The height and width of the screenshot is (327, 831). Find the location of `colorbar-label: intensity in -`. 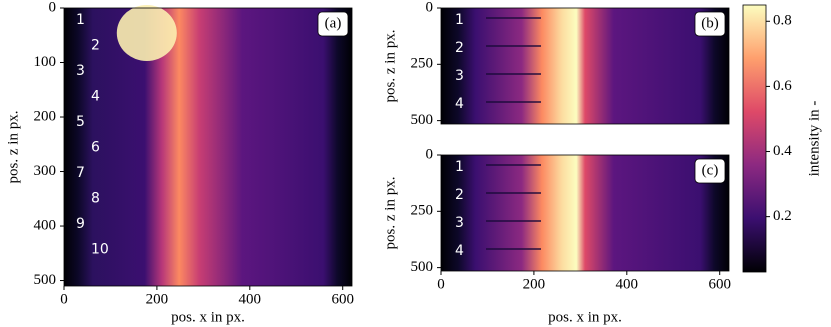

colorbar-label: intensity in - is located at coordinates (814, 139).